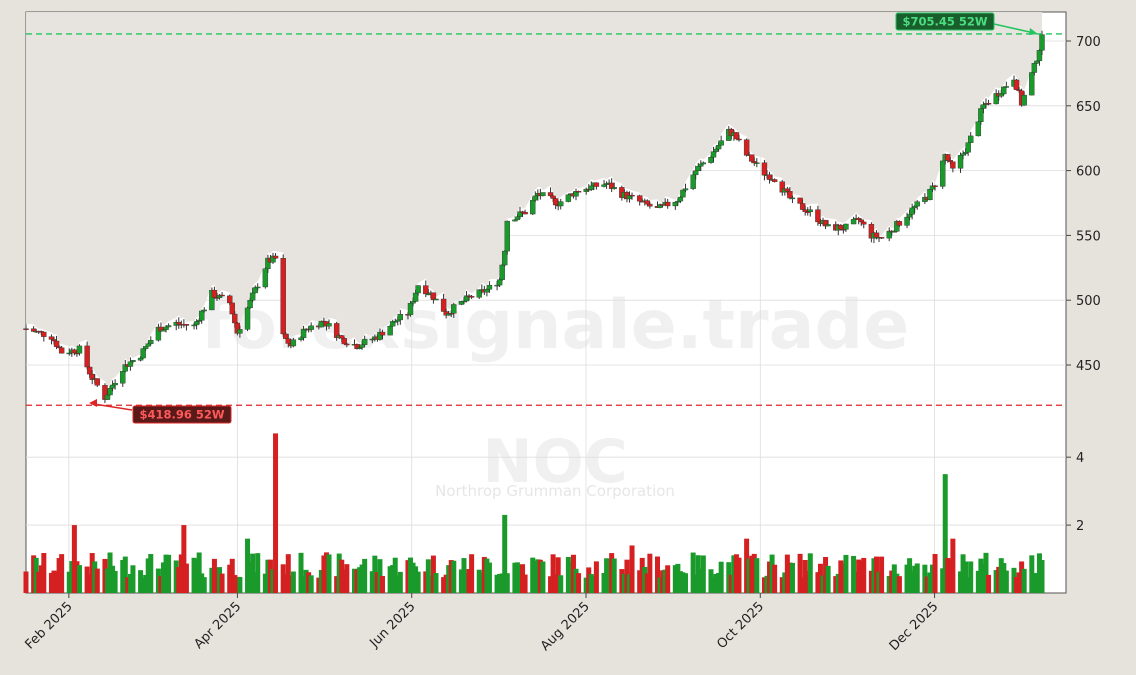 The height and width of the screenshot is (675, 1136). What do you see at coordinates (393, 625) in the screenshot?
I see `date-tick-label: Jun 2025` at bounding box center [393, 625].